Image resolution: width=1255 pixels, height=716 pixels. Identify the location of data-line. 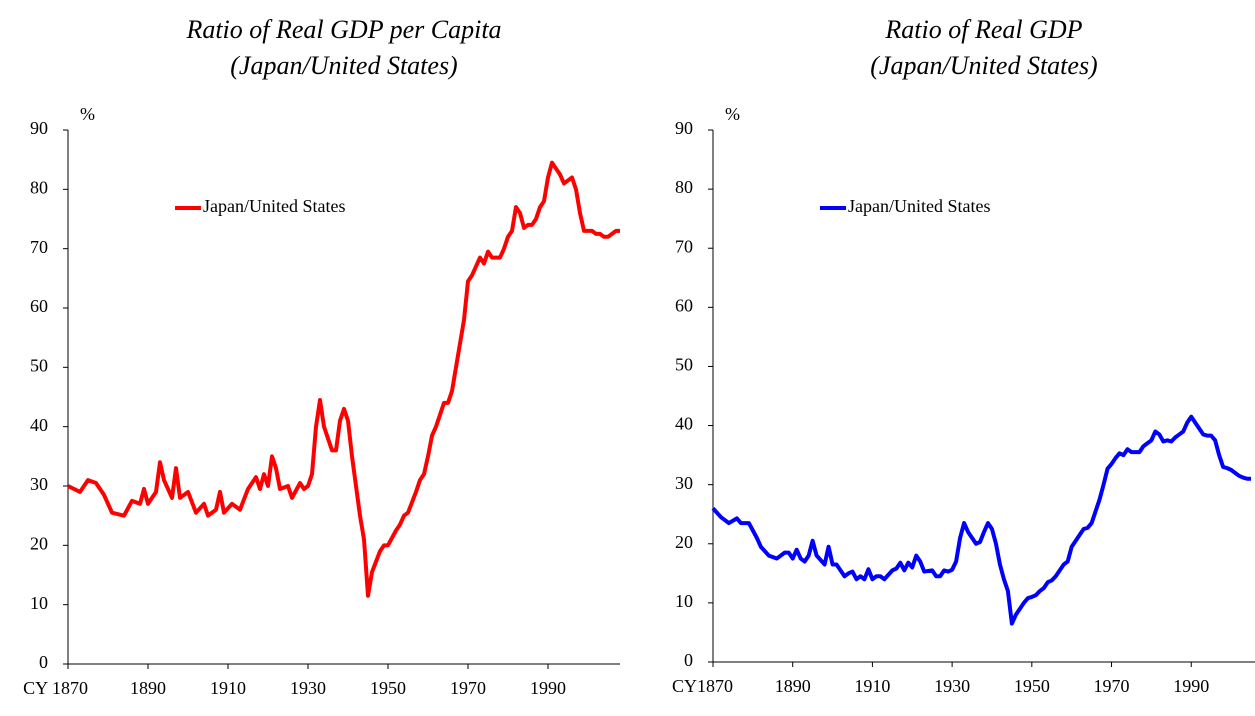
(981, 520).